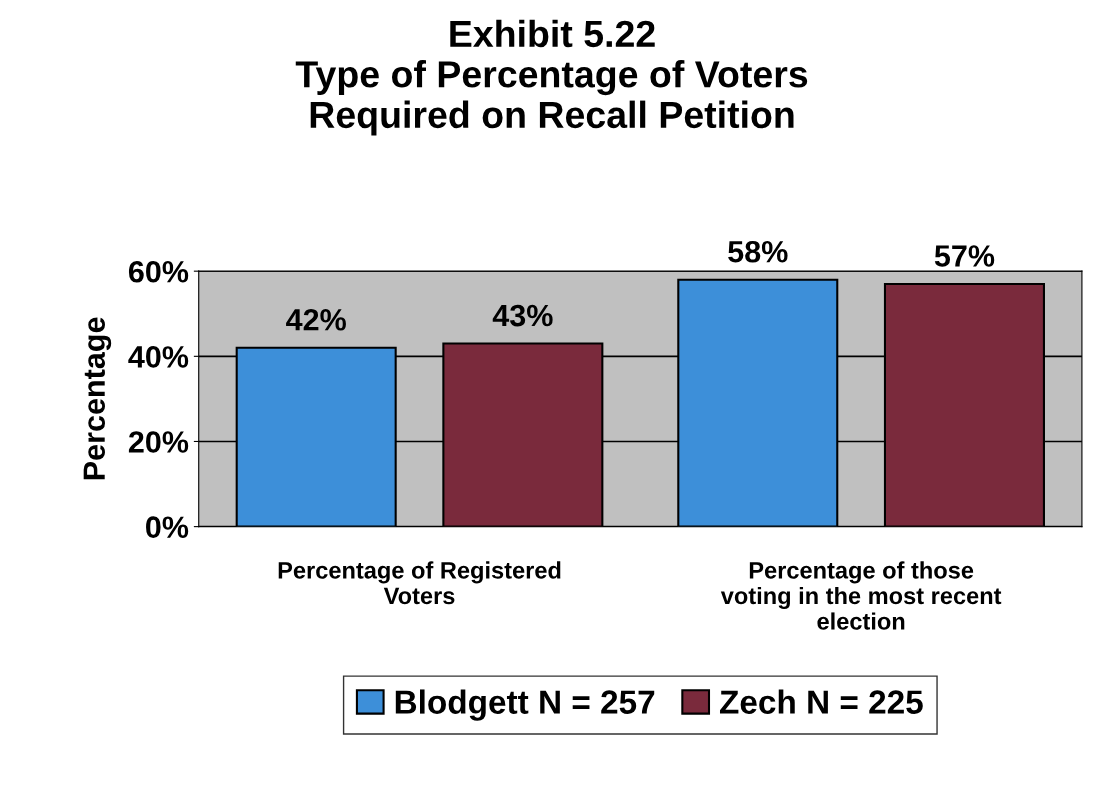  What do you see at coordinates (522, 315) in the screenshot?
I see `data-label: 43%` at bounding box center [522, 315].